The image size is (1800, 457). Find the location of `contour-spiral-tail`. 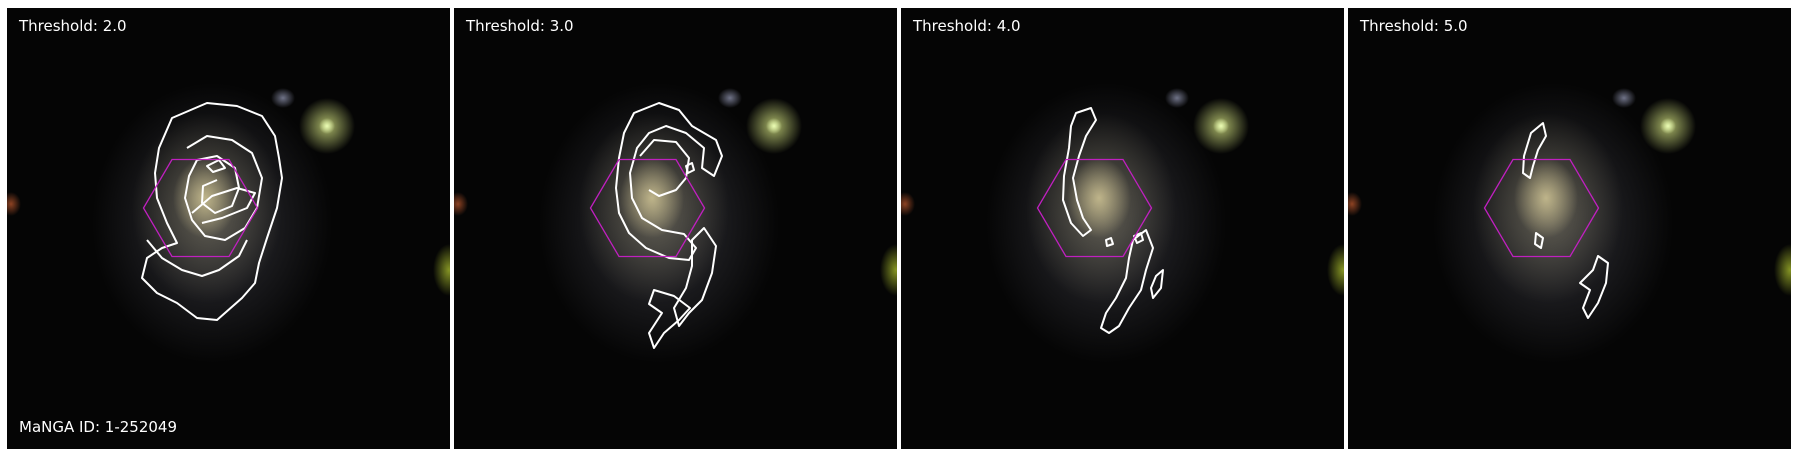

contour-spiral-tail is located at coordinates (197, 258).